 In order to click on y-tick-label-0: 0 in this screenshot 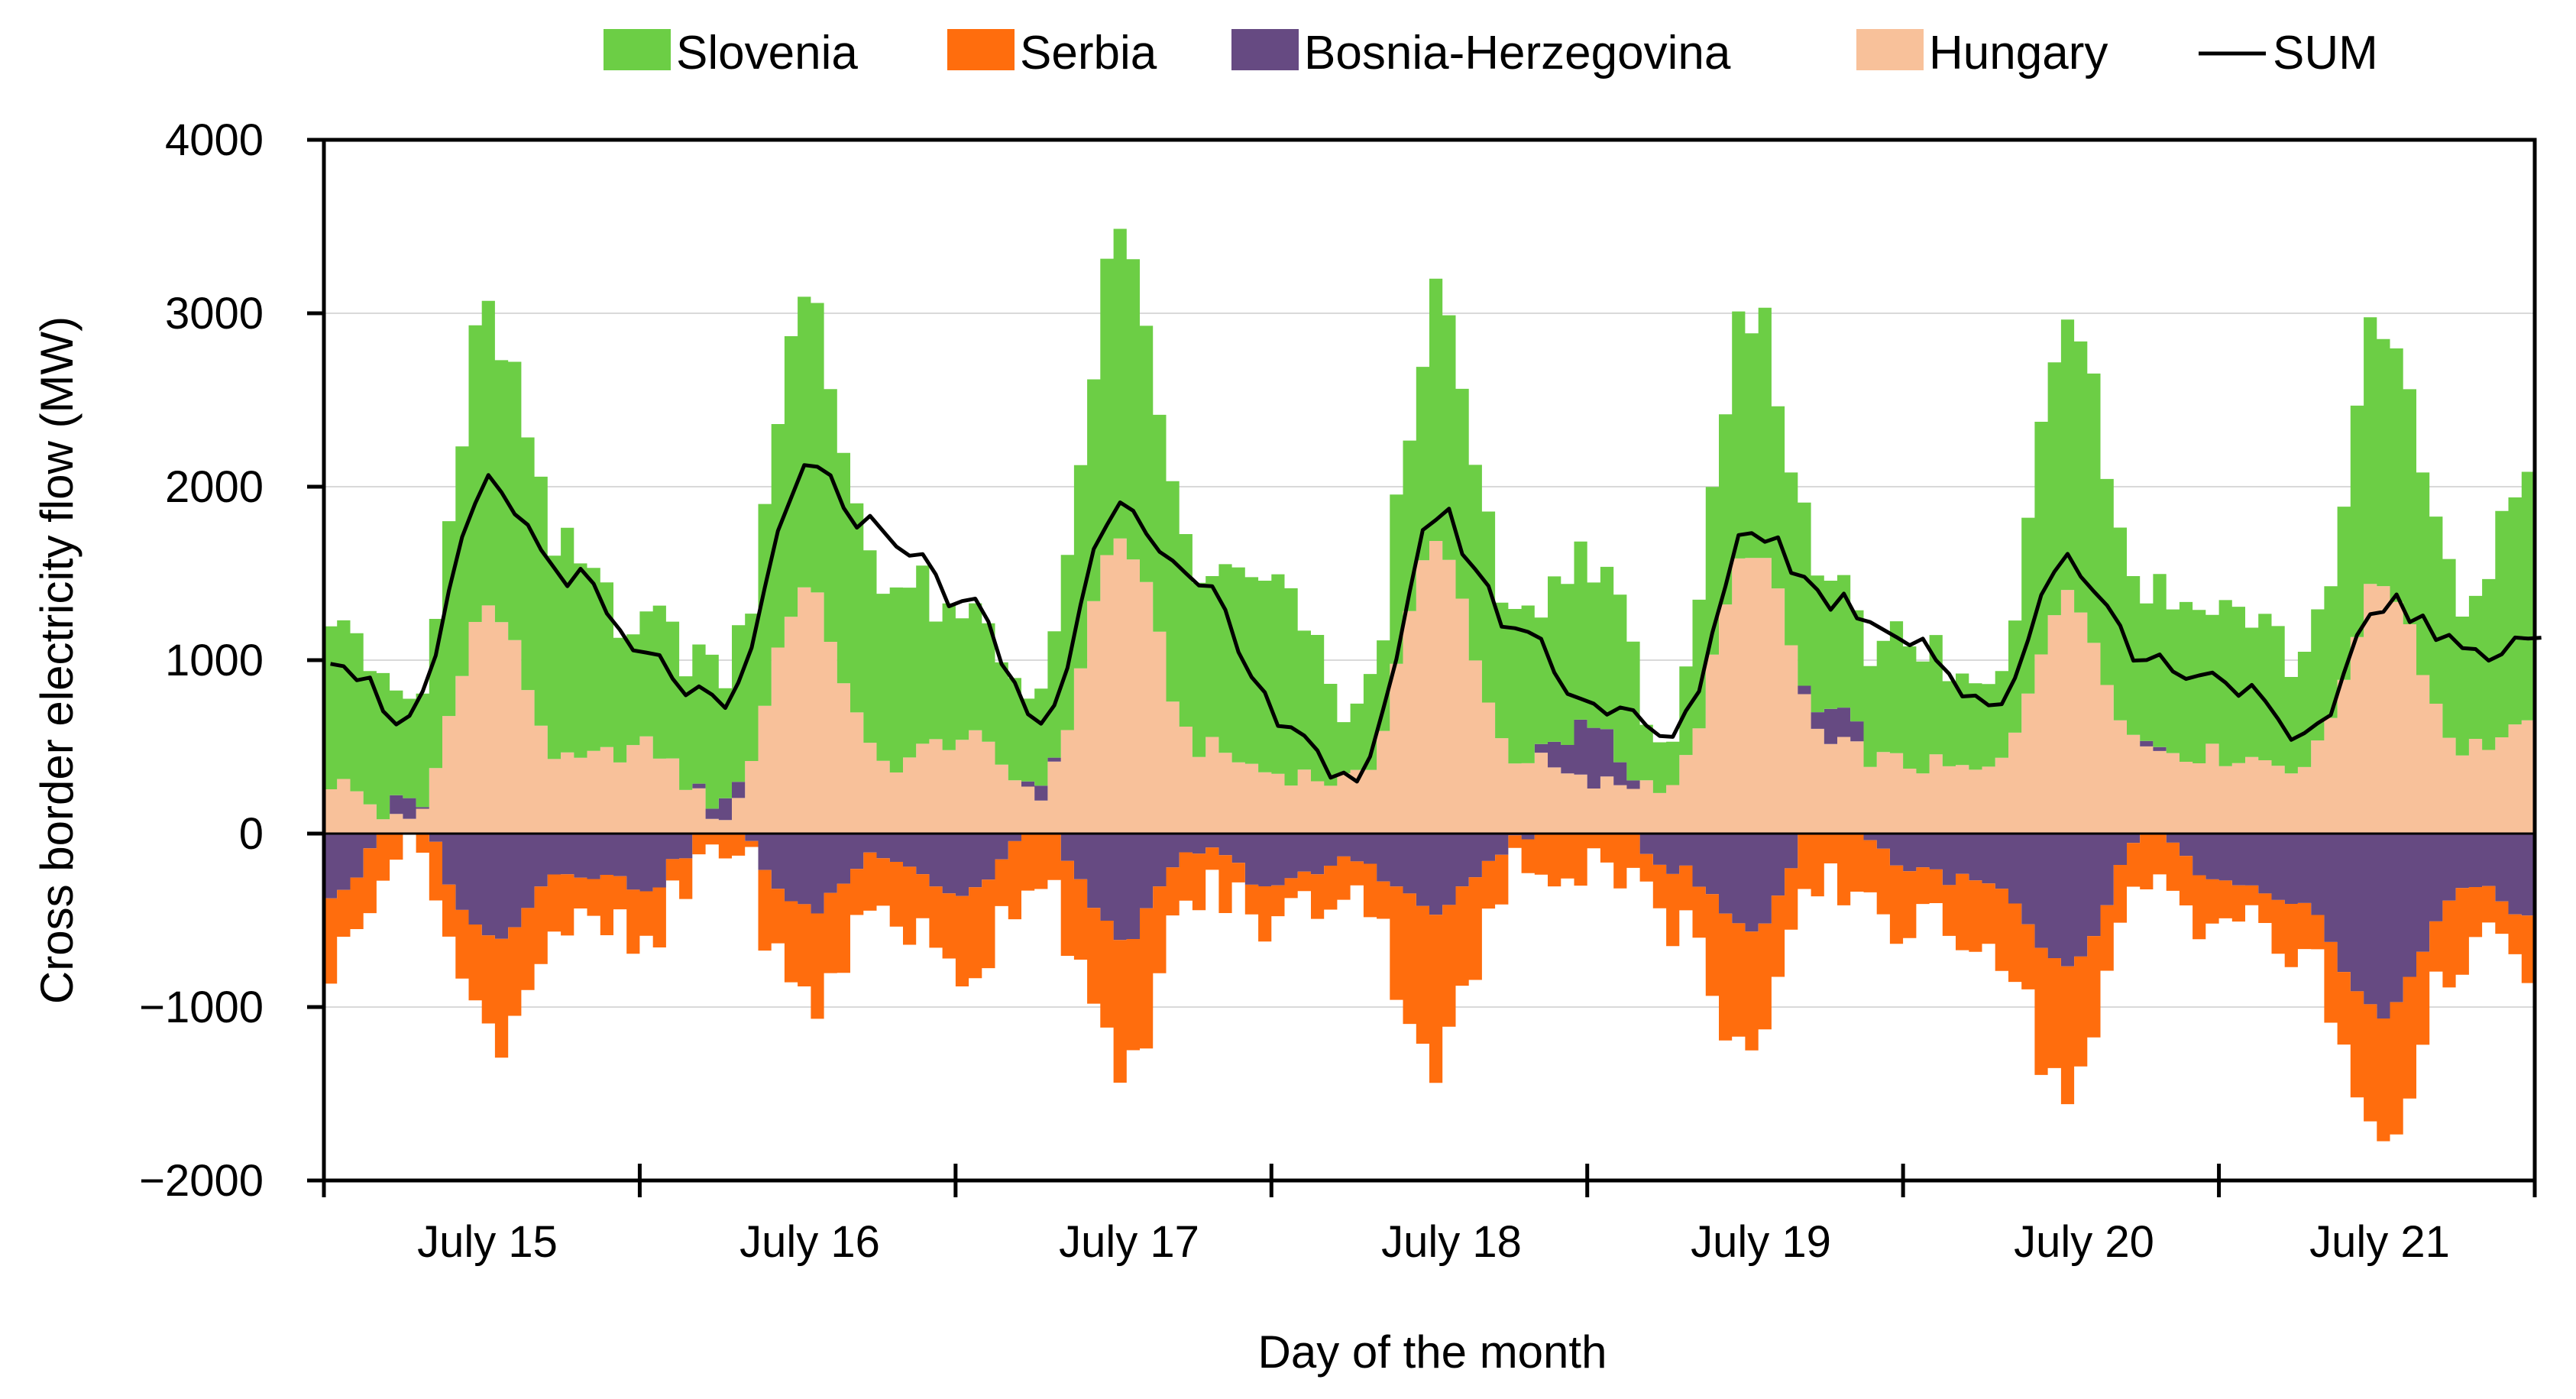, I will do `click(251, 834)`.